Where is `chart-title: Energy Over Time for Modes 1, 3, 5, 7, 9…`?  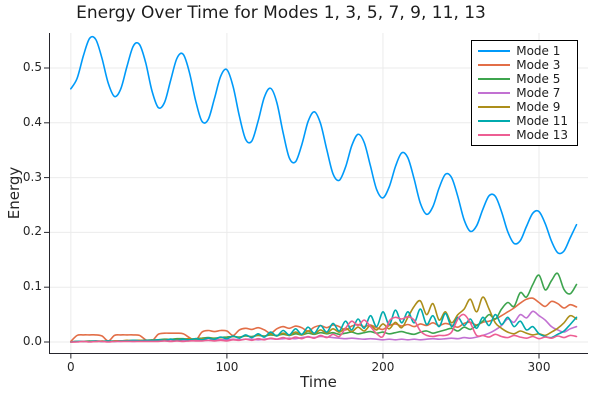
chart-title: Energy Over Time for Modes 1, 3, 5, 7, 9… is located at coordinates (281, 13).